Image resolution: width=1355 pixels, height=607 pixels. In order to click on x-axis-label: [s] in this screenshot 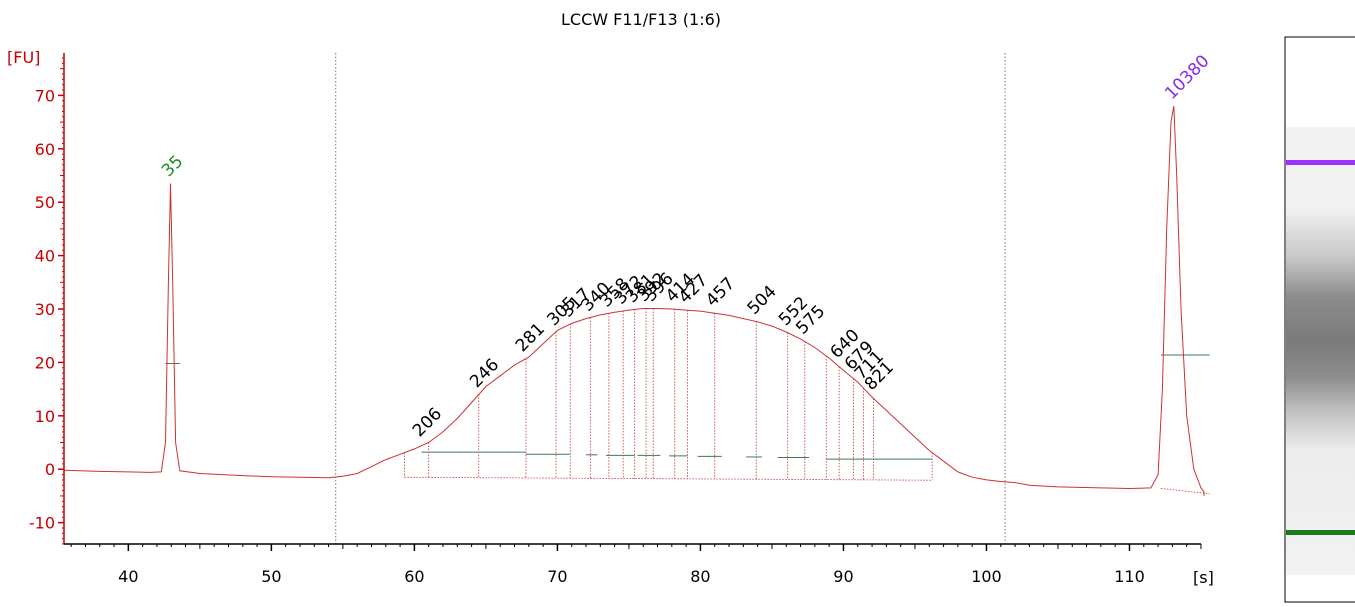, I will do `click(1203, 577)`.